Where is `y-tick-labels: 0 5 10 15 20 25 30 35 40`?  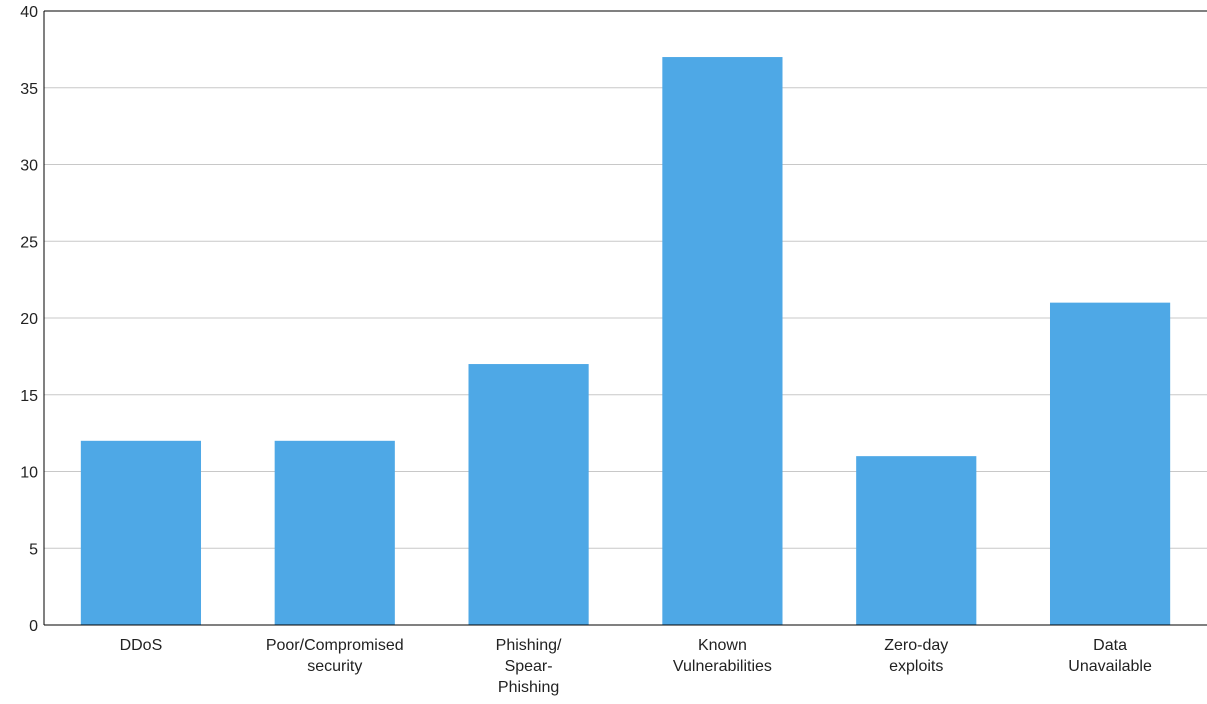
y-tick-labels: 0 5 10 15 20 25 30 35 40 is located at coordinates (29, 319).